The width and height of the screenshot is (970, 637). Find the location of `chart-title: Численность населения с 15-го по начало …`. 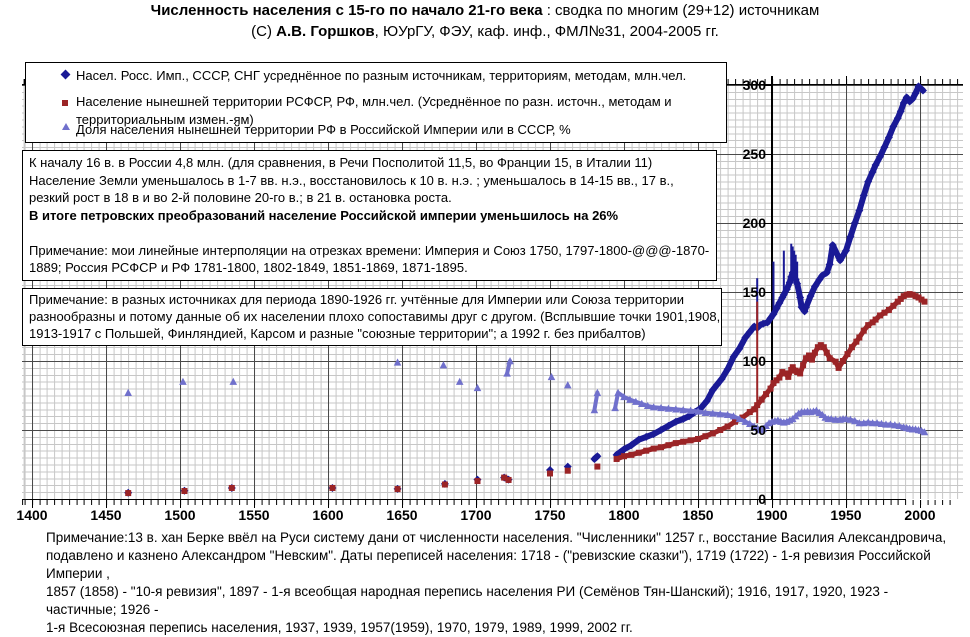

chart-title: Численность населения с 15-го по начало … is located at coordinates (485, 21).